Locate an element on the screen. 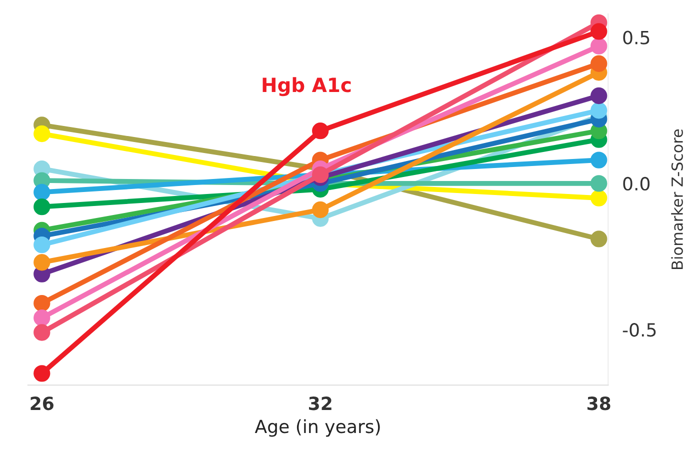  x-axis-title: Age (in years) is located at coordinates (317, 428).